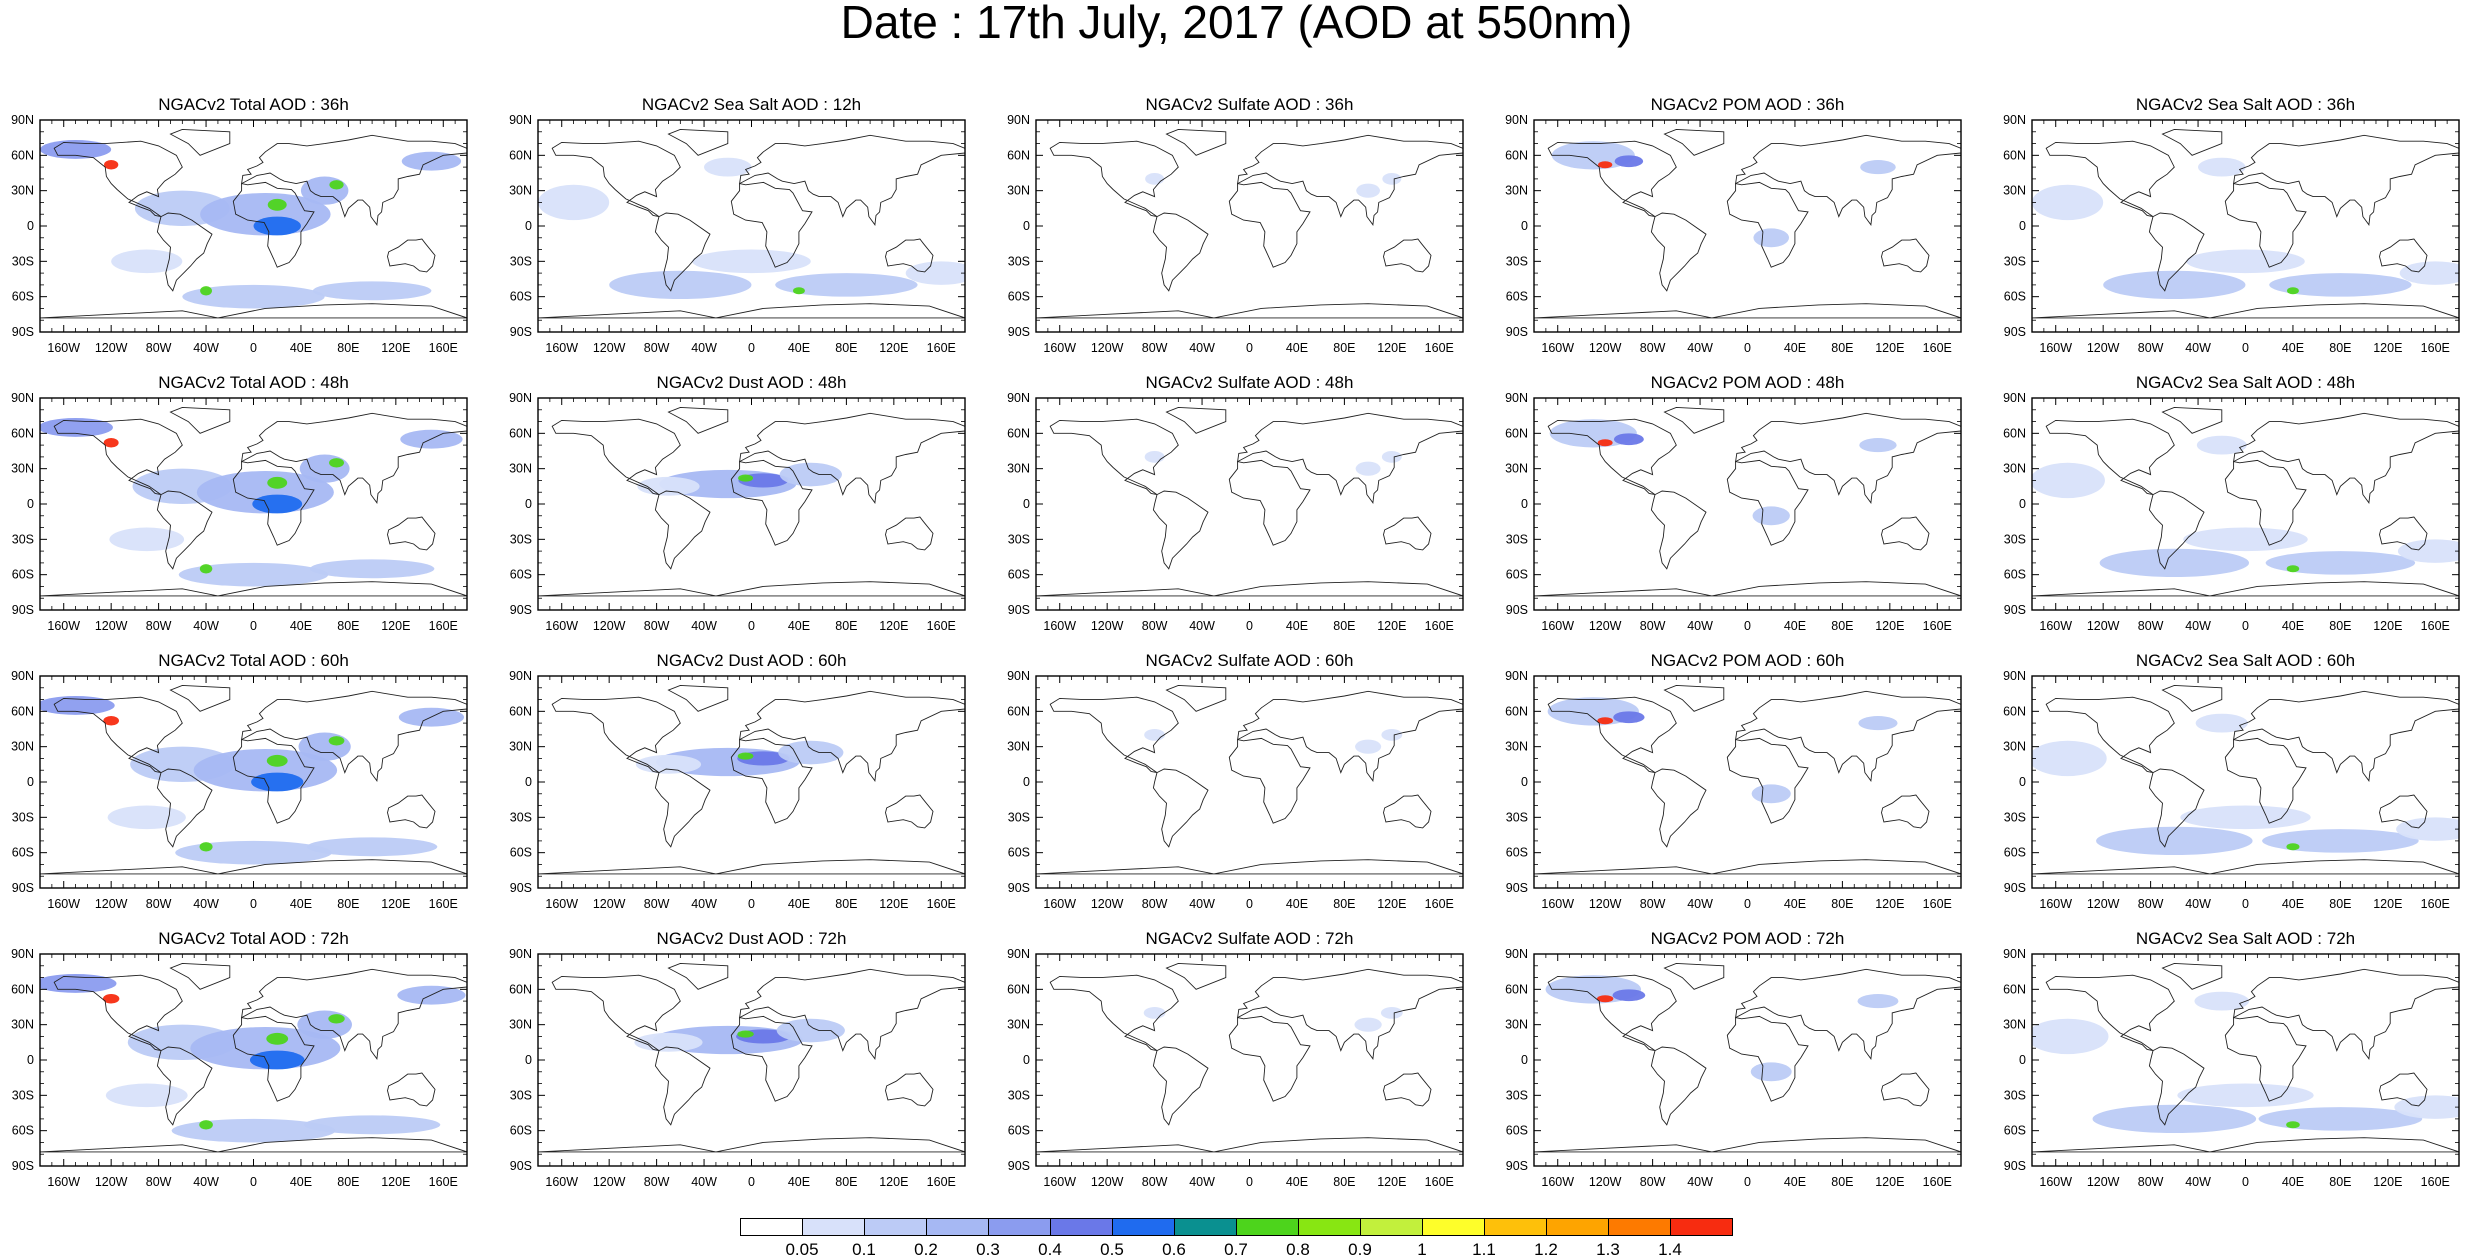 The image size is (2473, 1260). What do you see at coordinates (1250, 382) in the screenshot?
I see `panel-title: NGACv2 Sulfate AOD : 48h` at bounding box center [1250, 382].